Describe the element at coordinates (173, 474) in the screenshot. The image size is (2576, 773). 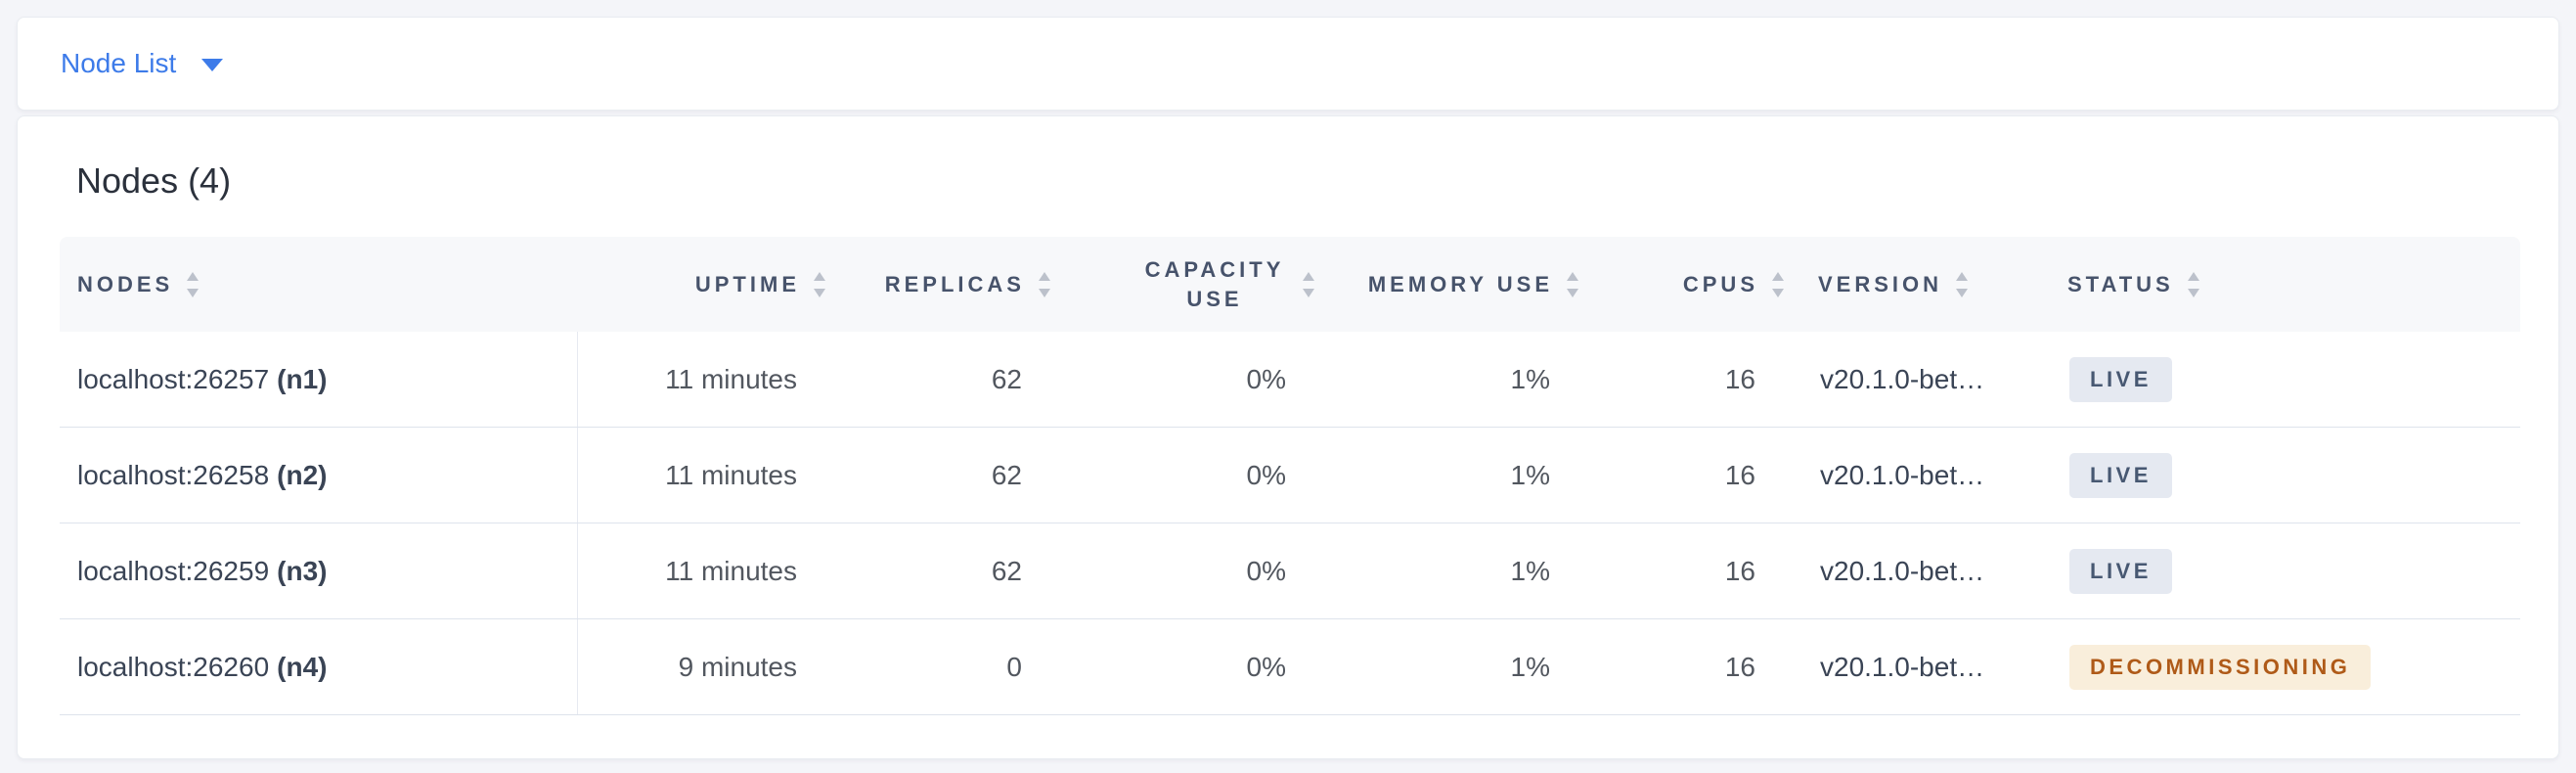
I see `node-address: localhost:26258` at that location.